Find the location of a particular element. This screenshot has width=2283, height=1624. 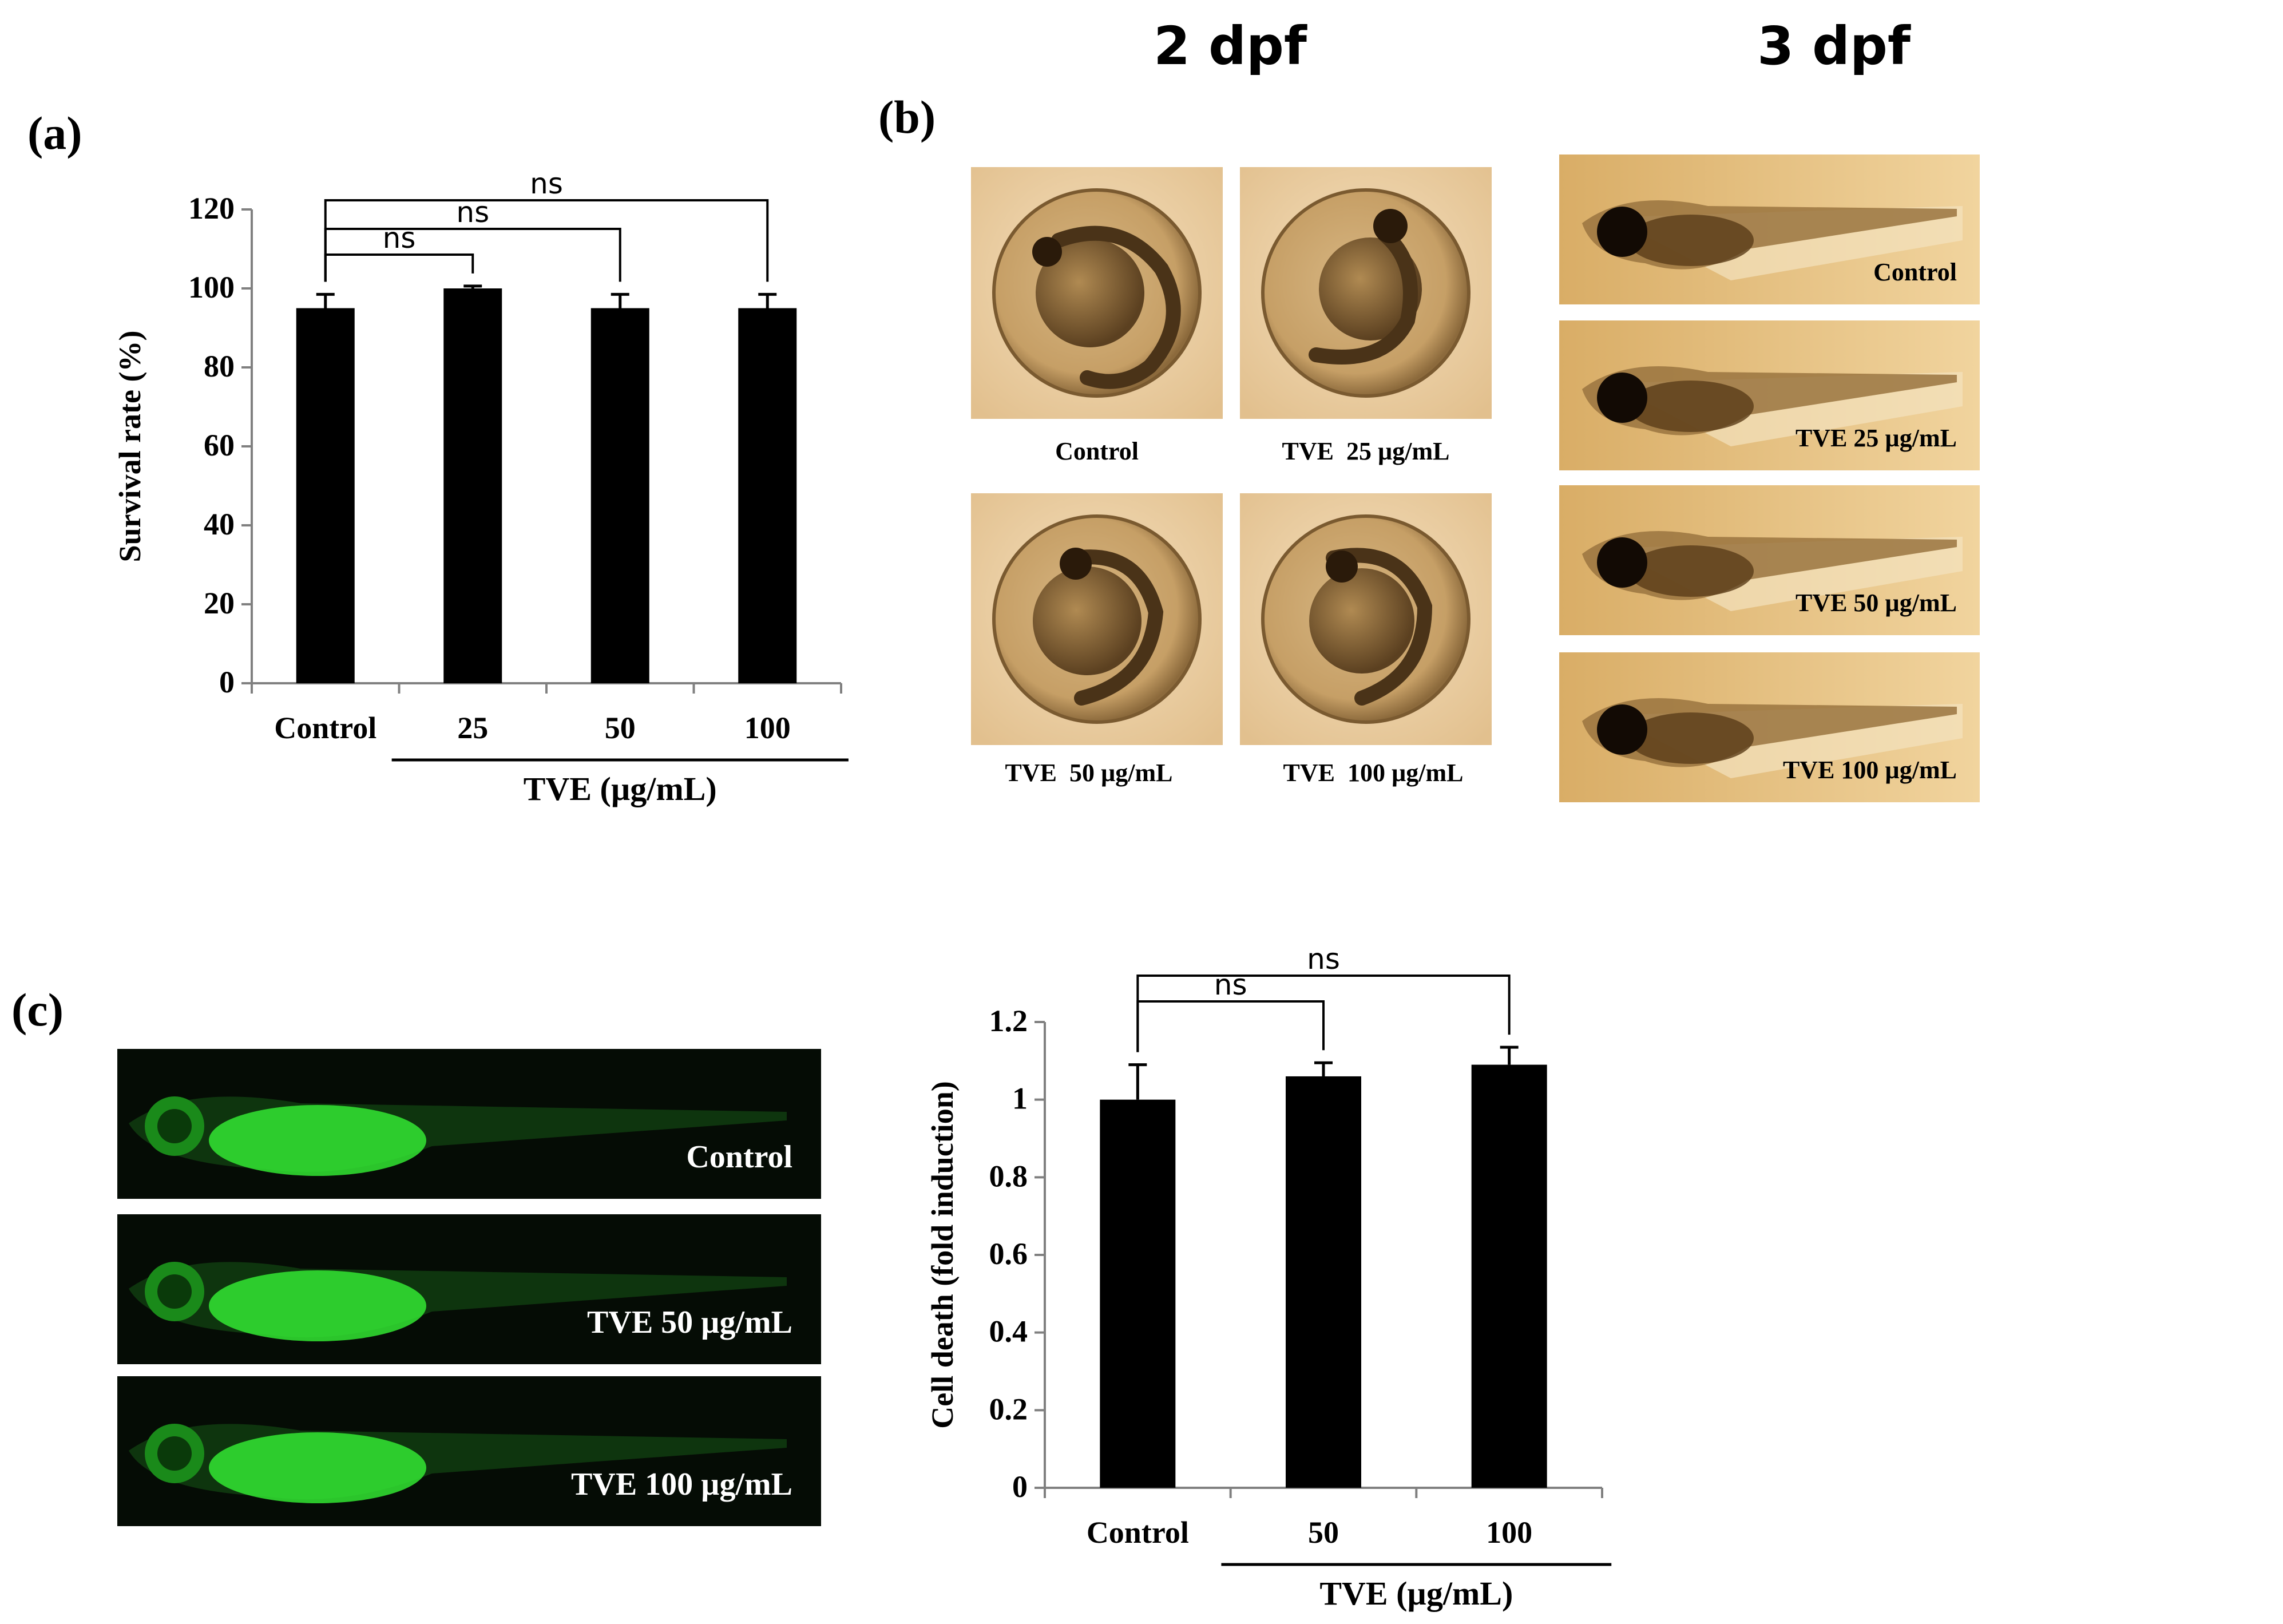

fluorescent-image-tve-50: TVE 50 µg/mL is located at coordinates (469, 1289).